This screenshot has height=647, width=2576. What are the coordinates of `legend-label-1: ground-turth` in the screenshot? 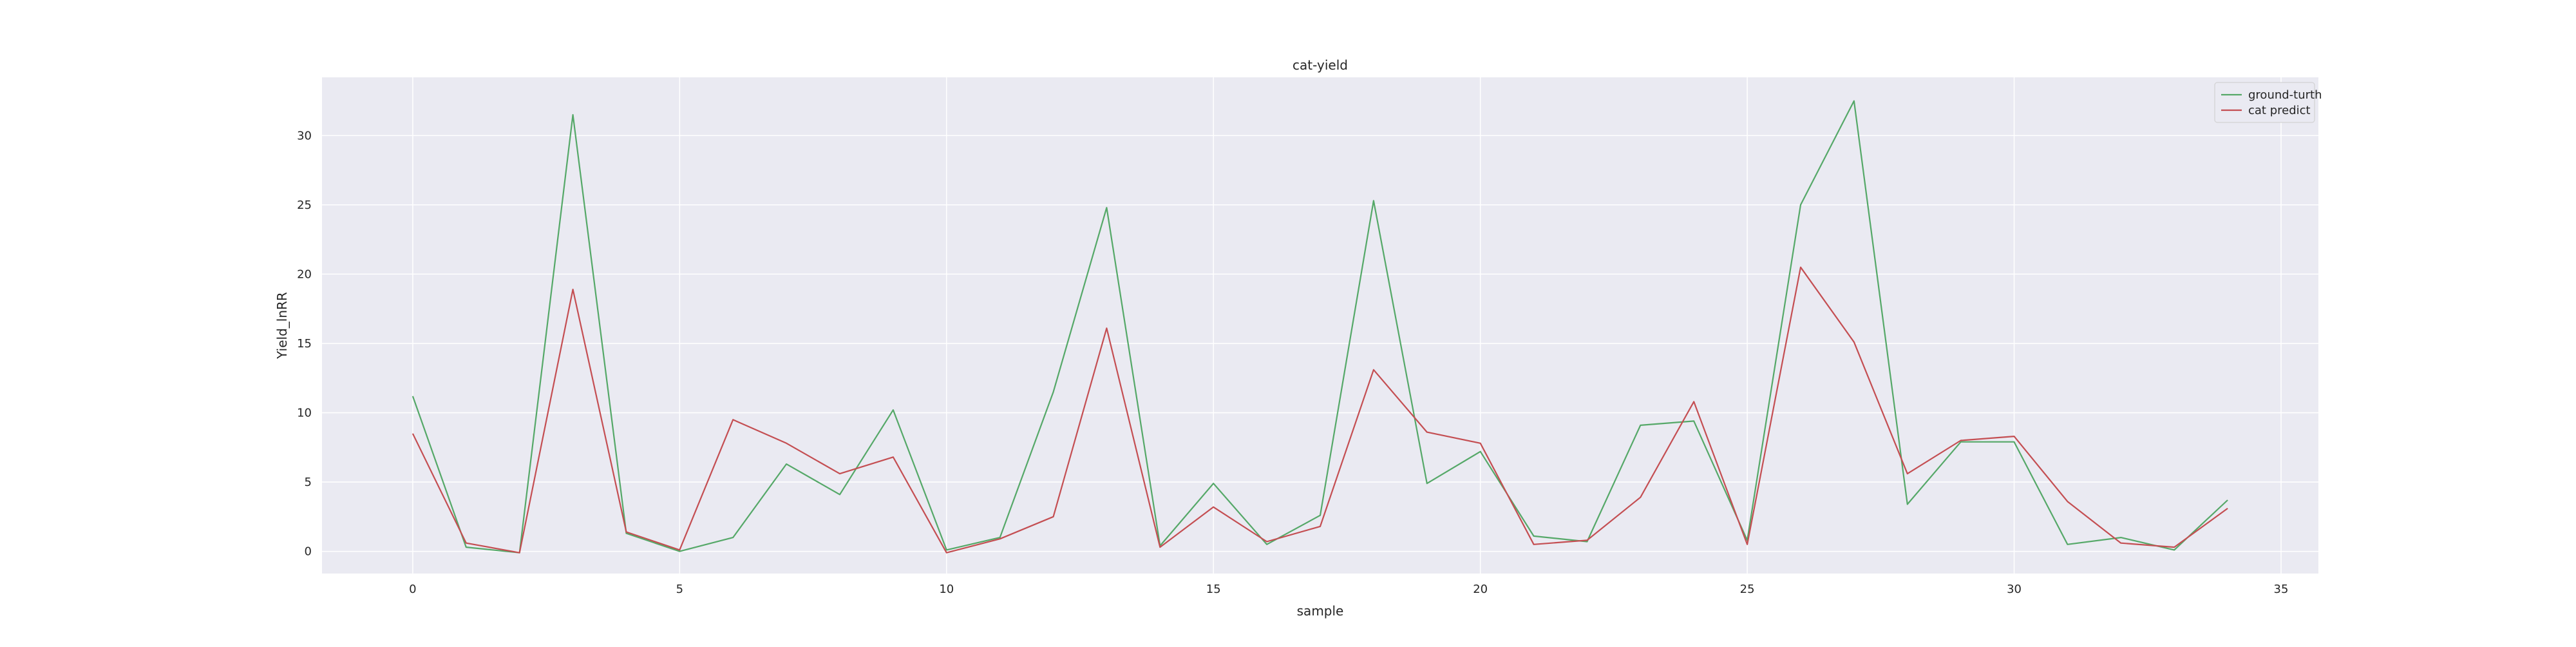 It's located at (2285, 95).